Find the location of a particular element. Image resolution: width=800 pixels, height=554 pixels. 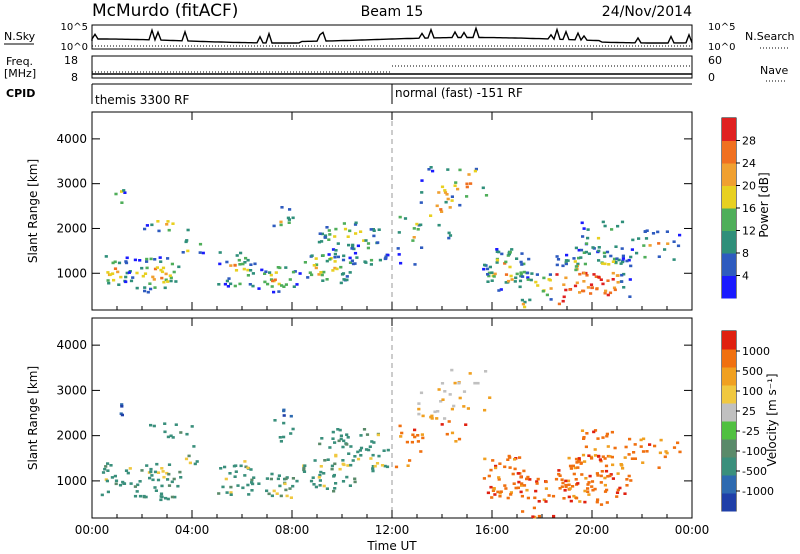

nsky-frame is located at coordinates (392, 37).